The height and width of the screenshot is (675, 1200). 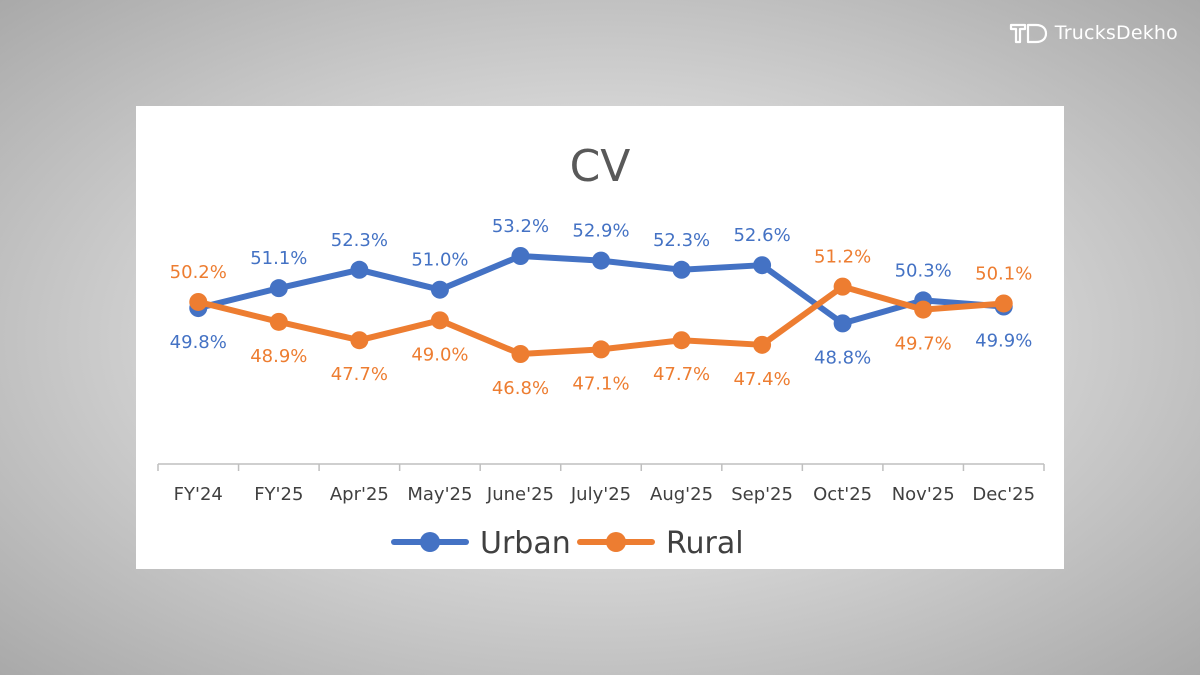 What do you see at coordinates (1003, 494) in the screenshot?
I see `x-tick-label: Dec'25` at bounding box center [1003, 494].